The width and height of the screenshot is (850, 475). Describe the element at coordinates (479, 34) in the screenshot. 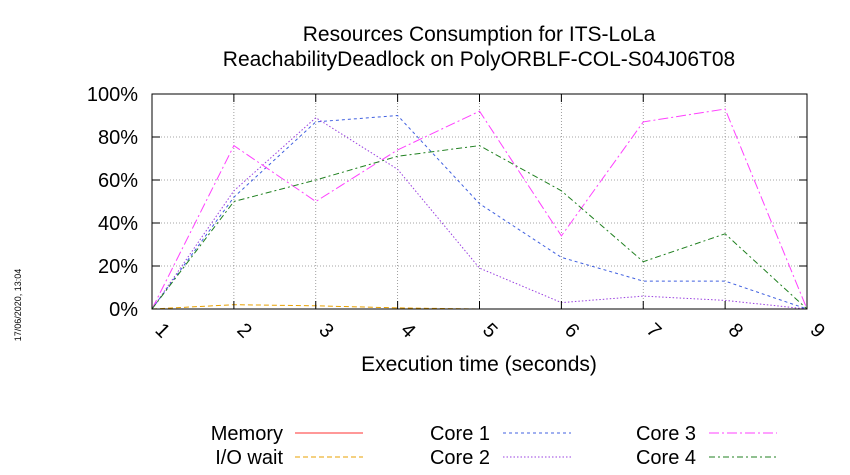

I see `chart-title: Resources Consumption for ITS-LoLa` at that location.